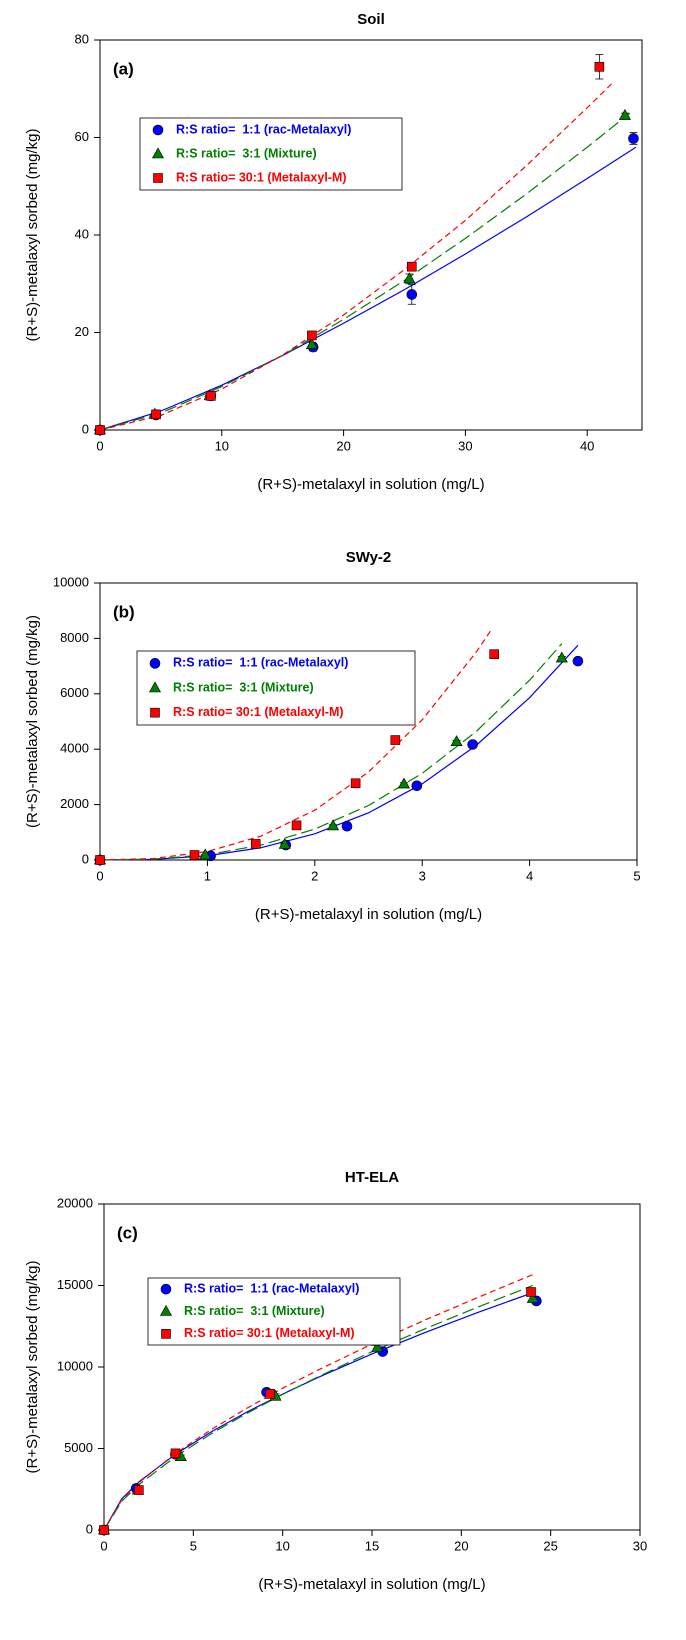 This screenshot has width=686, height=1640. What do you see at coordinates (314, 875) in the screenshot?
I see `x-tick-label: 2` at bounding box center [314, 875].